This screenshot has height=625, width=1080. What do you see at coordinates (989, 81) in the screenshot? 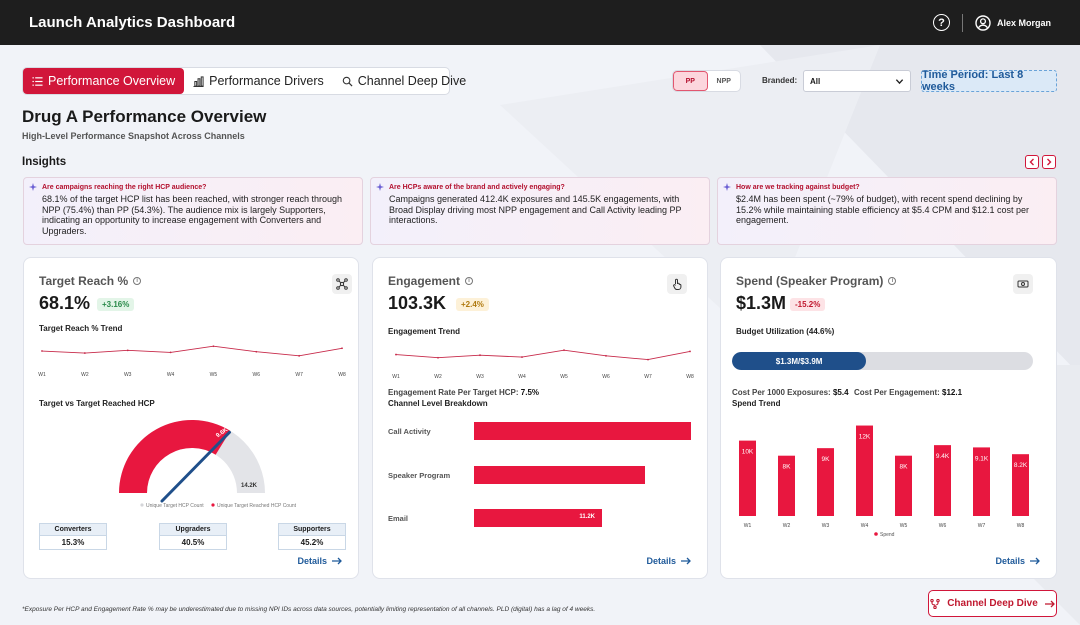
I see `time-period-filter: Time Period: Last 8 weeks` at bounding box center [989, 81].